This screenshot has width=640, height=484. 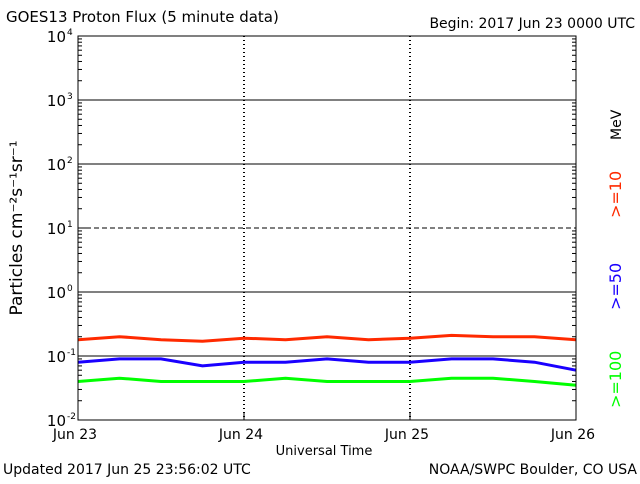 What do you see at coordinates (240, 435) in the screenshot?
I see `x-tick-label: Jun 24` at bounding box center [240, 435].